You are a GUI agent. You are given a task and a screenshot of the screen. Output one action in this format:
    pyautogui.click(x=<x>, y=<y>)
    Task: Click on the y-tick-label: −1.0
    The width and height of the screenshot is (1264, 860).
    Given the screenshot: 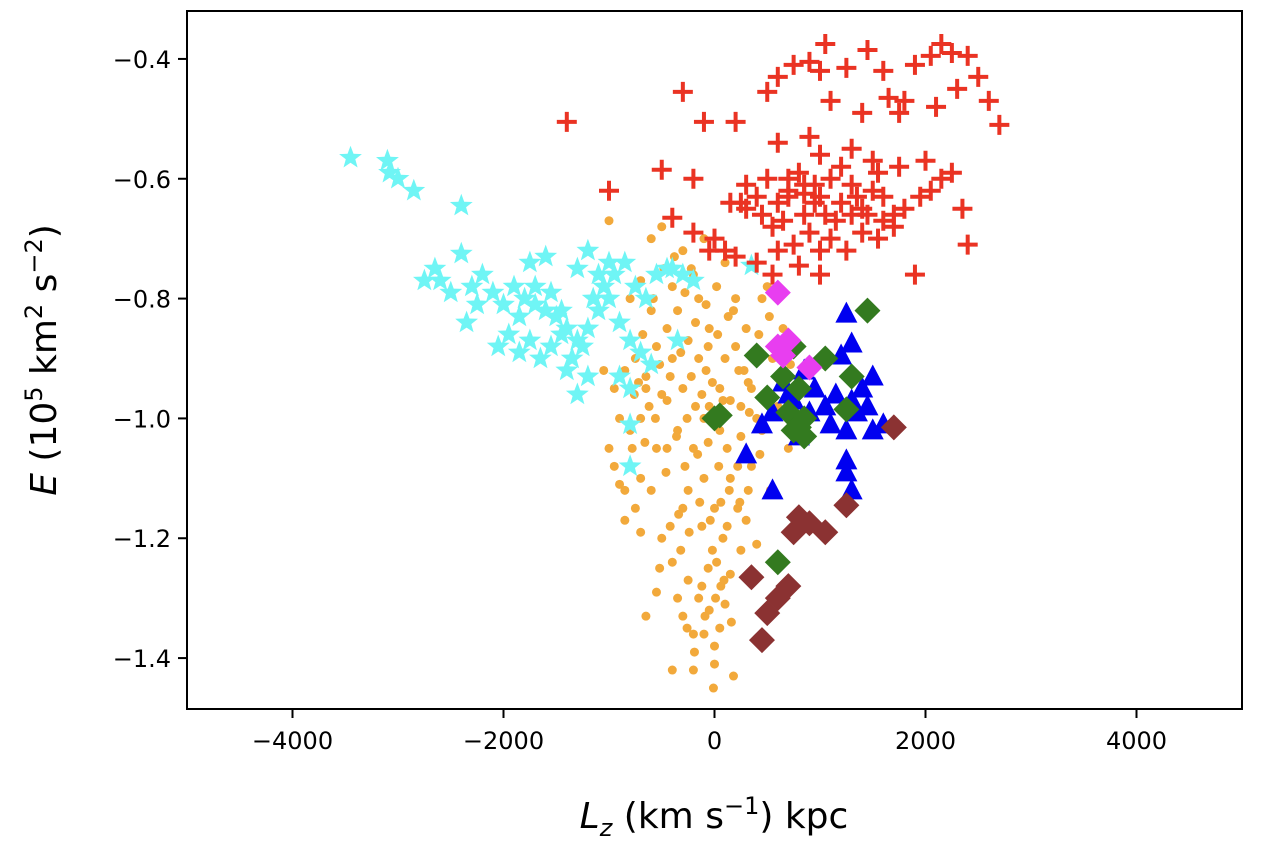 What is the action you would take?
    pyautogui.click(x=142, y=419)
    